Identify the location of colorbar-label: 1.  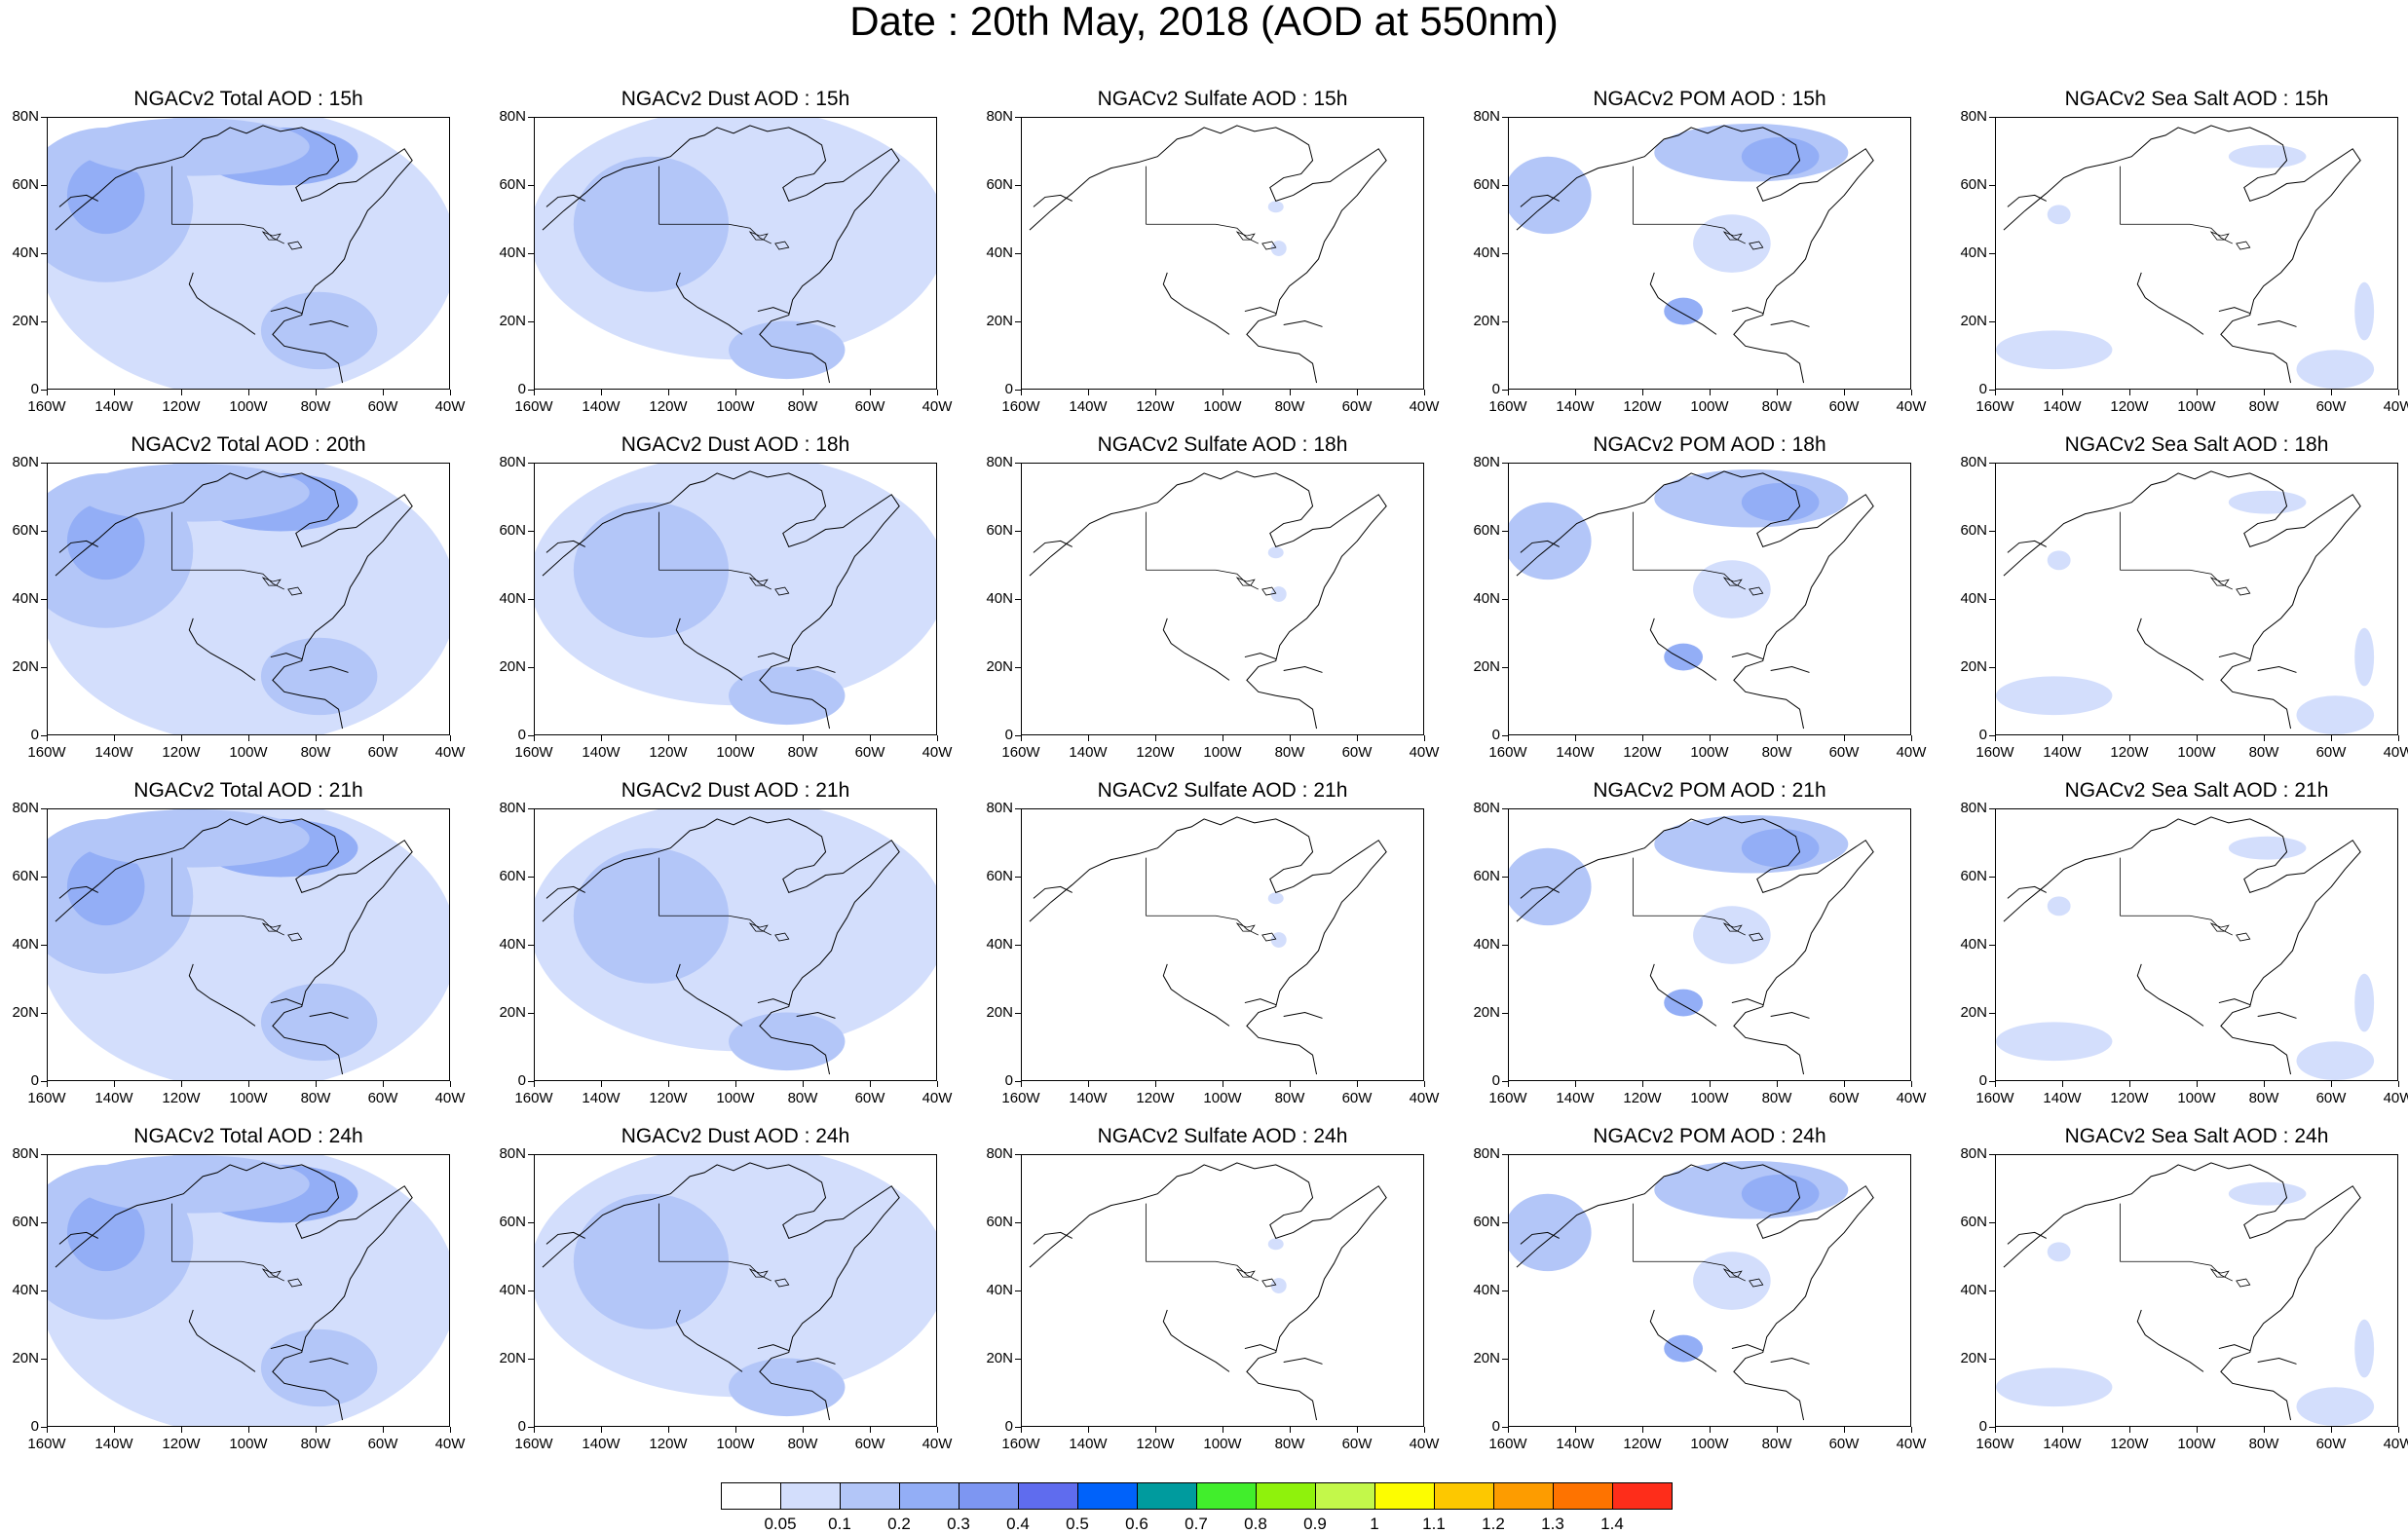
(1374, 1524).